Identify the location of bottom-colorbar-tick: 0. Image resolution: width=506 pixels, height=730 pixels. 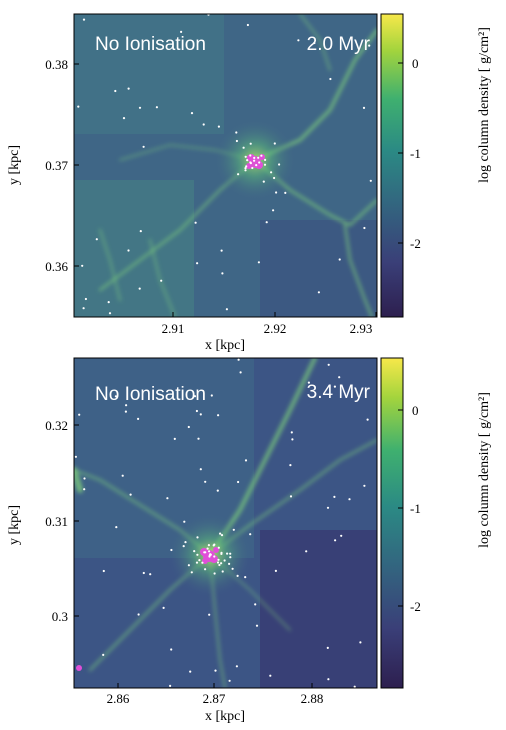
(415, 410).